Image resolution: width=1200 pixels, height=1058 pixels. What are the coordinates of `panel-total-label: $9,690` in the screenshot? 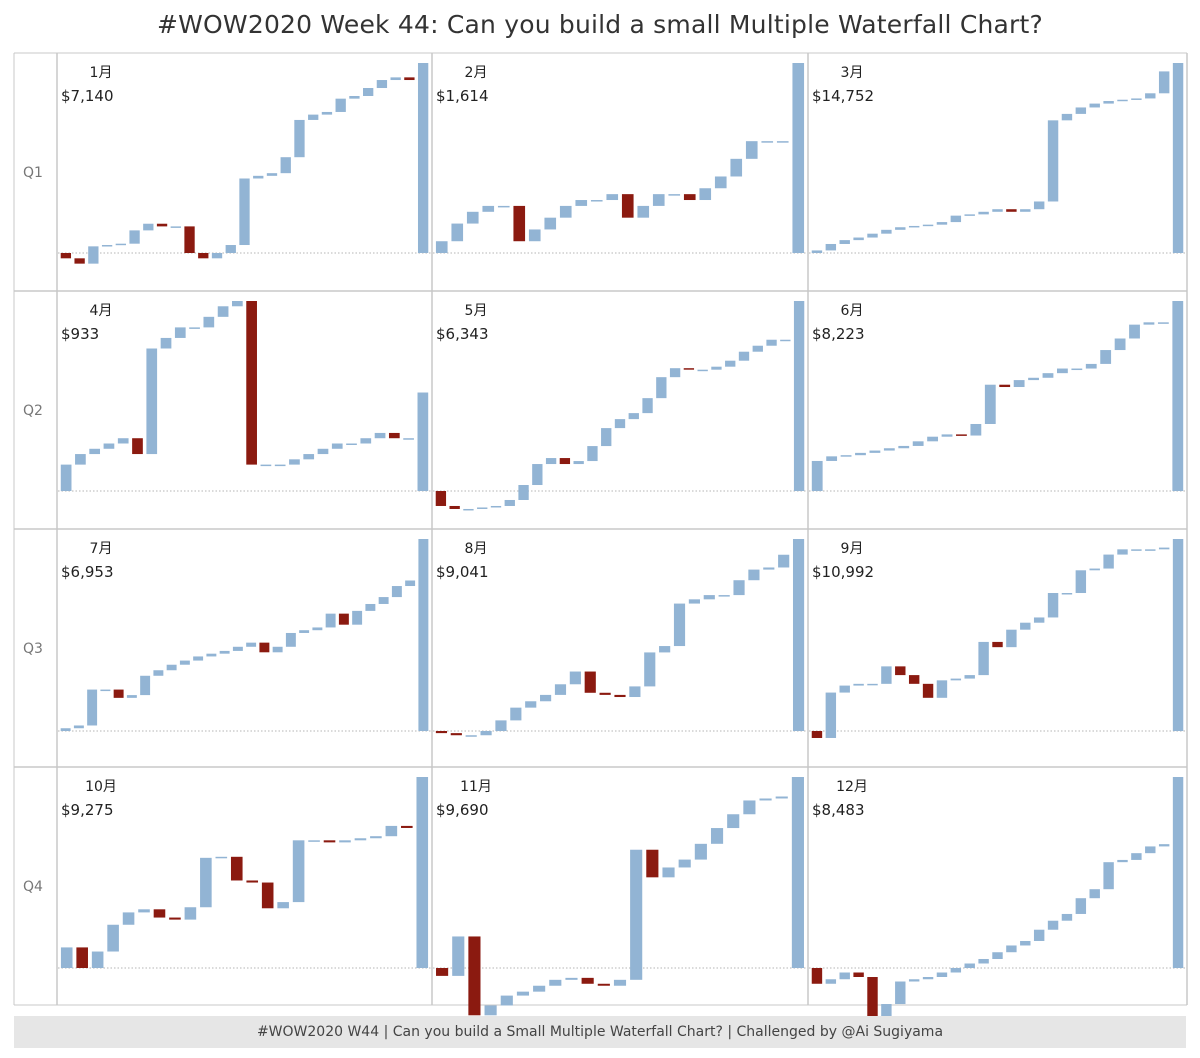 It's located at (462, 810).